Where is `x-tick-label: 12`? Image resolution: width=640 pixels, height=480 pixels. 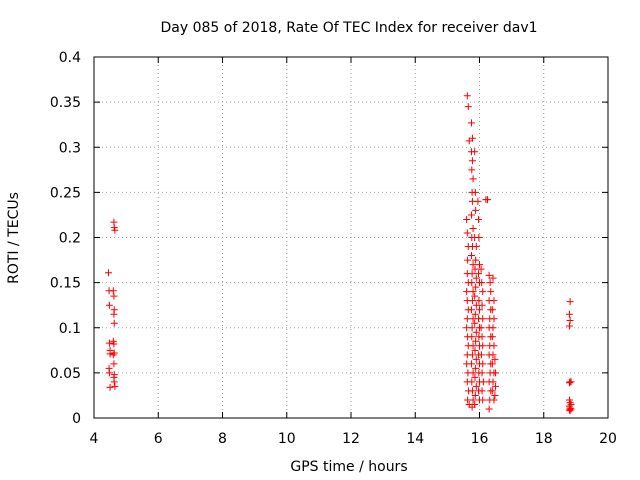
x-tick-label: 12 is located at coordinates (351, 439).